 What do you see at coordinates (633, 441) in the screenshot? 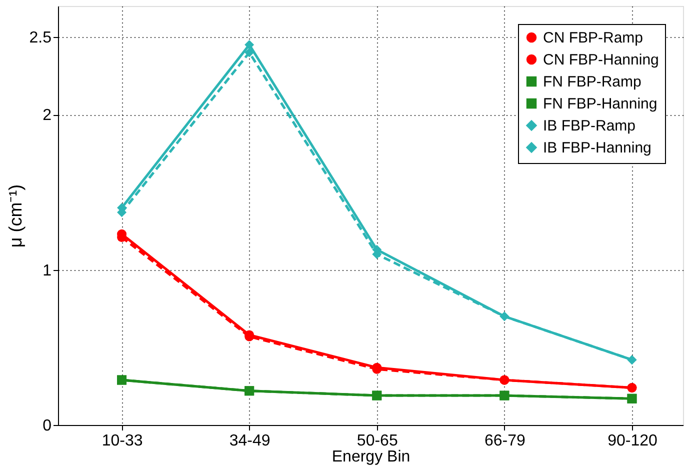
I see `x-tick-label: 90-120` at bounding box center [633, 441].